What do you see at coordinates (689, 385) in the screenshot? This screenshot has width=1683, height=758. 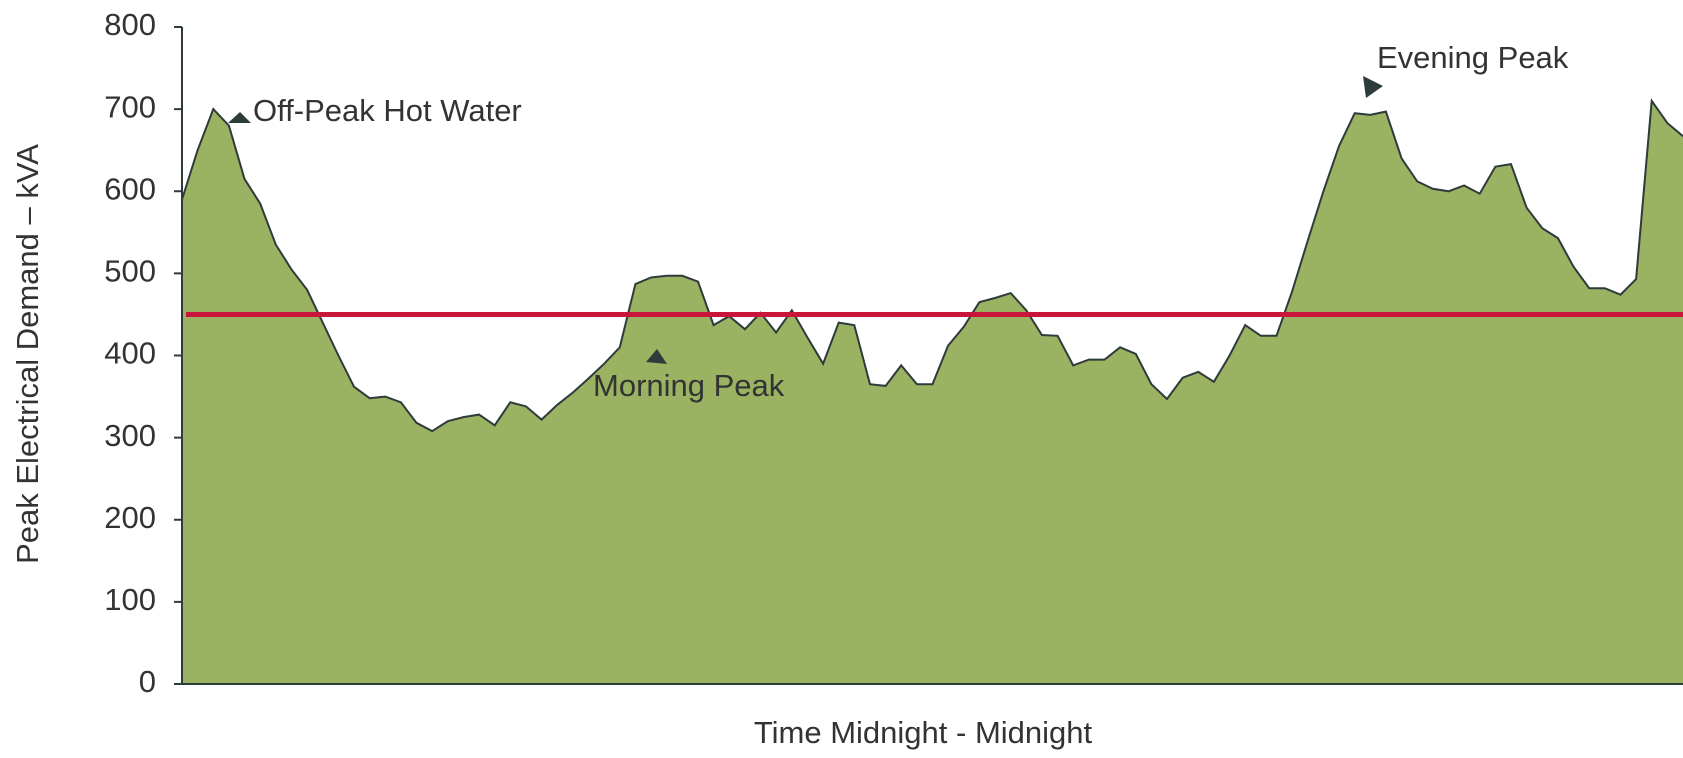 I see `annotation: Morning Peak` at bounding box center [689, 385].